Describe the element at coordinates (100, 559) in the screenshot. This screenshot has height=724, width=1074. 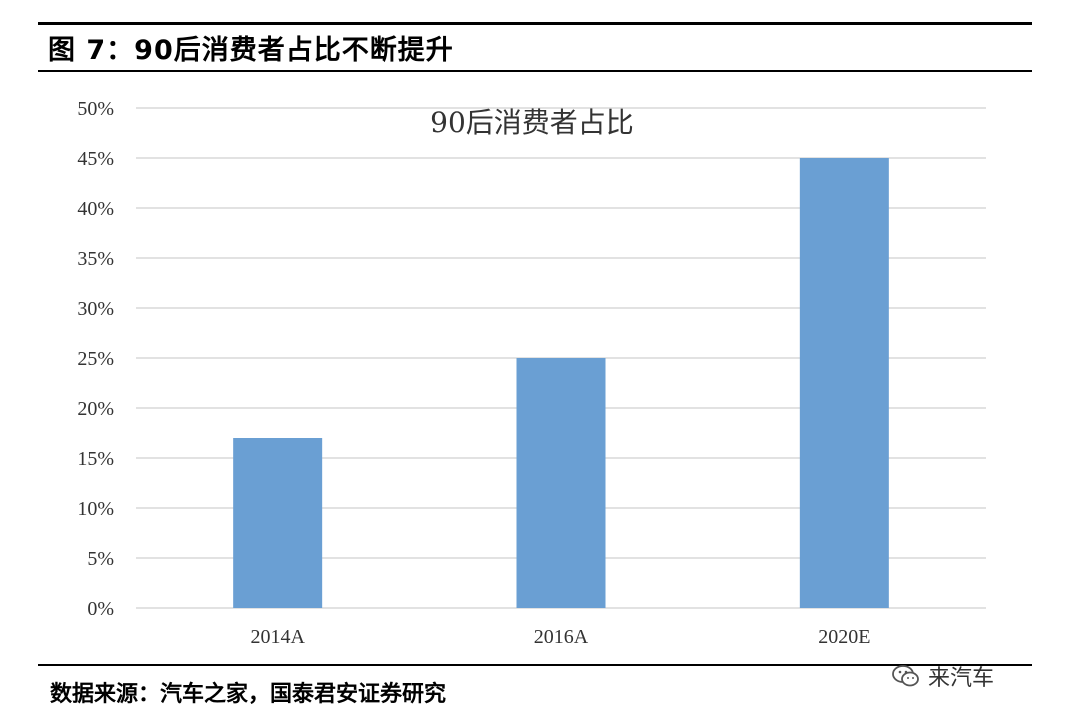
I see `y-tick-label: 5%` at that location.